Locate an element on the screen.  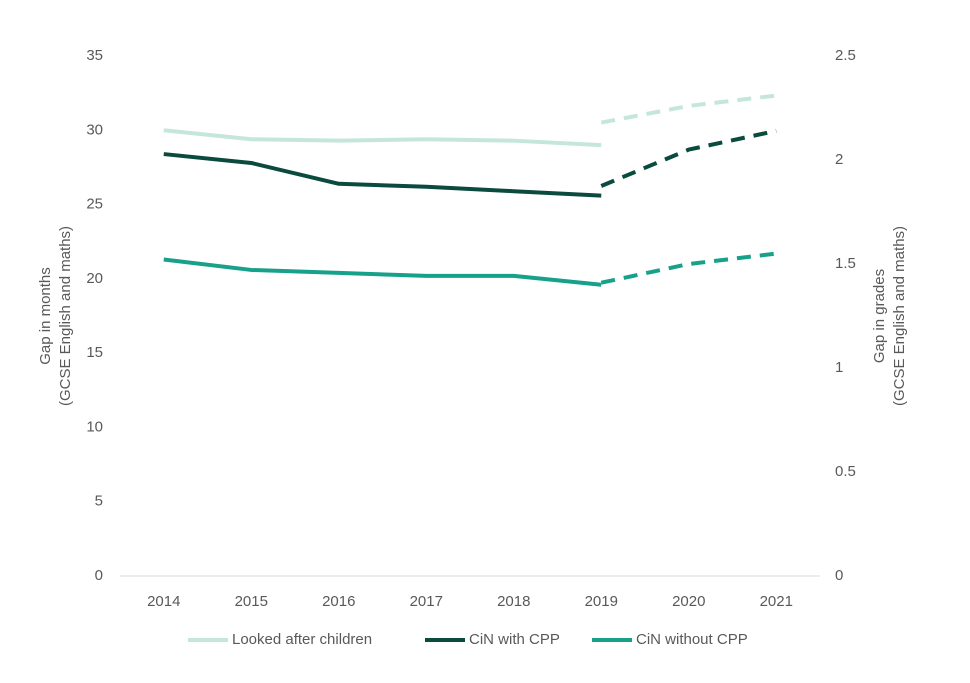
x-tick-label: 2015 is located at coordinates (251, 601).